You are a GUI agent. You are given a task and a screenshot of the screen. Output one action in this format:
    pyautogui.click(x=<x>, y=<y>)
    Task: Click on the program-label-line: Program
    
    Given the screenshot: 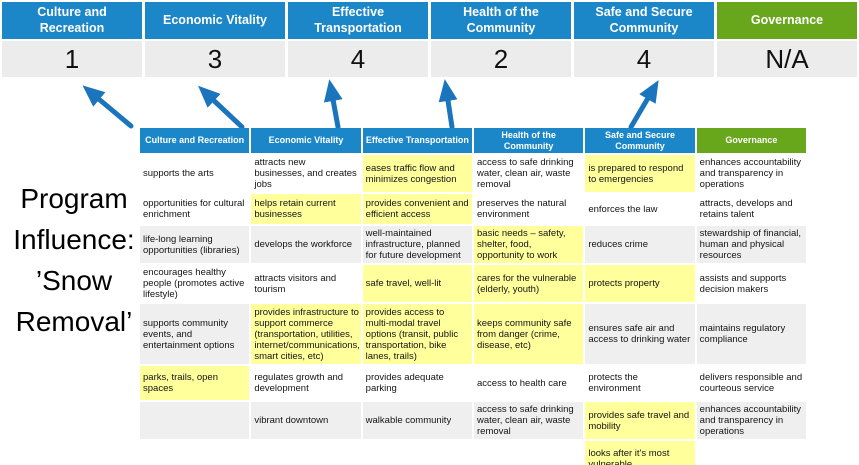 What is the action you would take?
    pyautogui.click(x=74, y=198)
    